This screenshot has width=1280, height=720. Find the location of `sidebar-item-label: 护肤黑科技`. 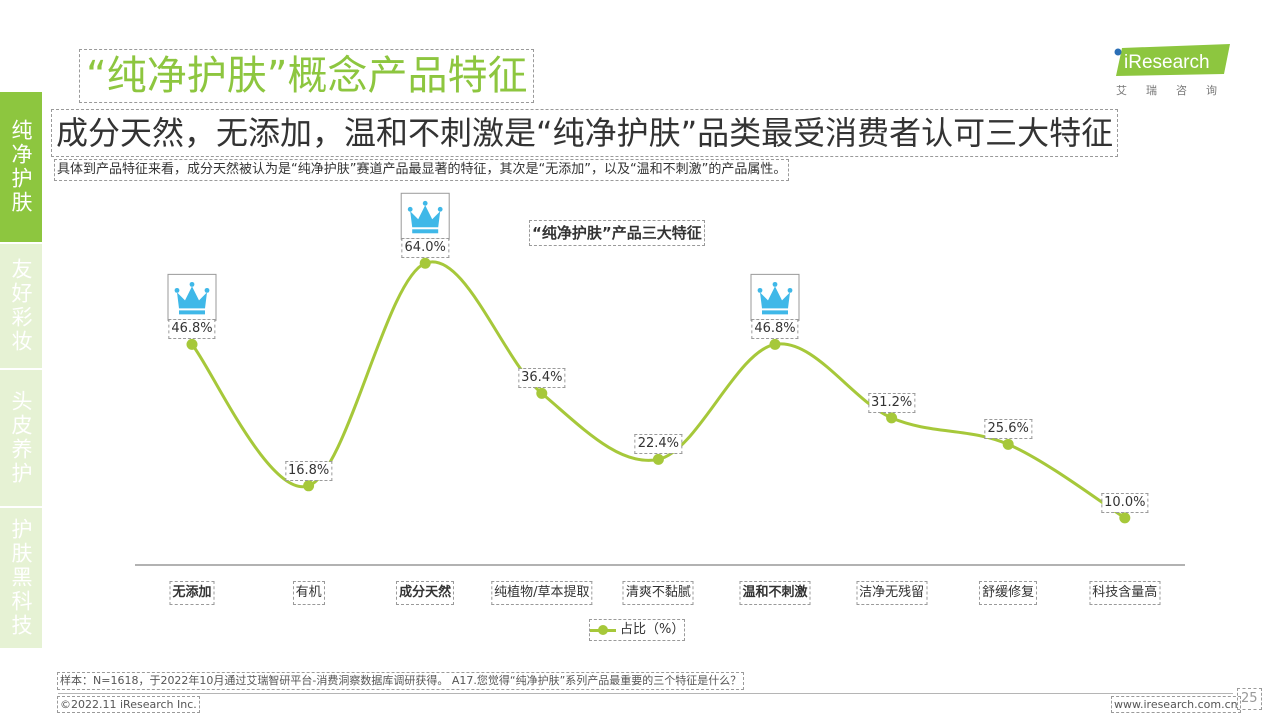

sidebar-item-label: 护肤黑科技 is located at coordinates (21, 578).